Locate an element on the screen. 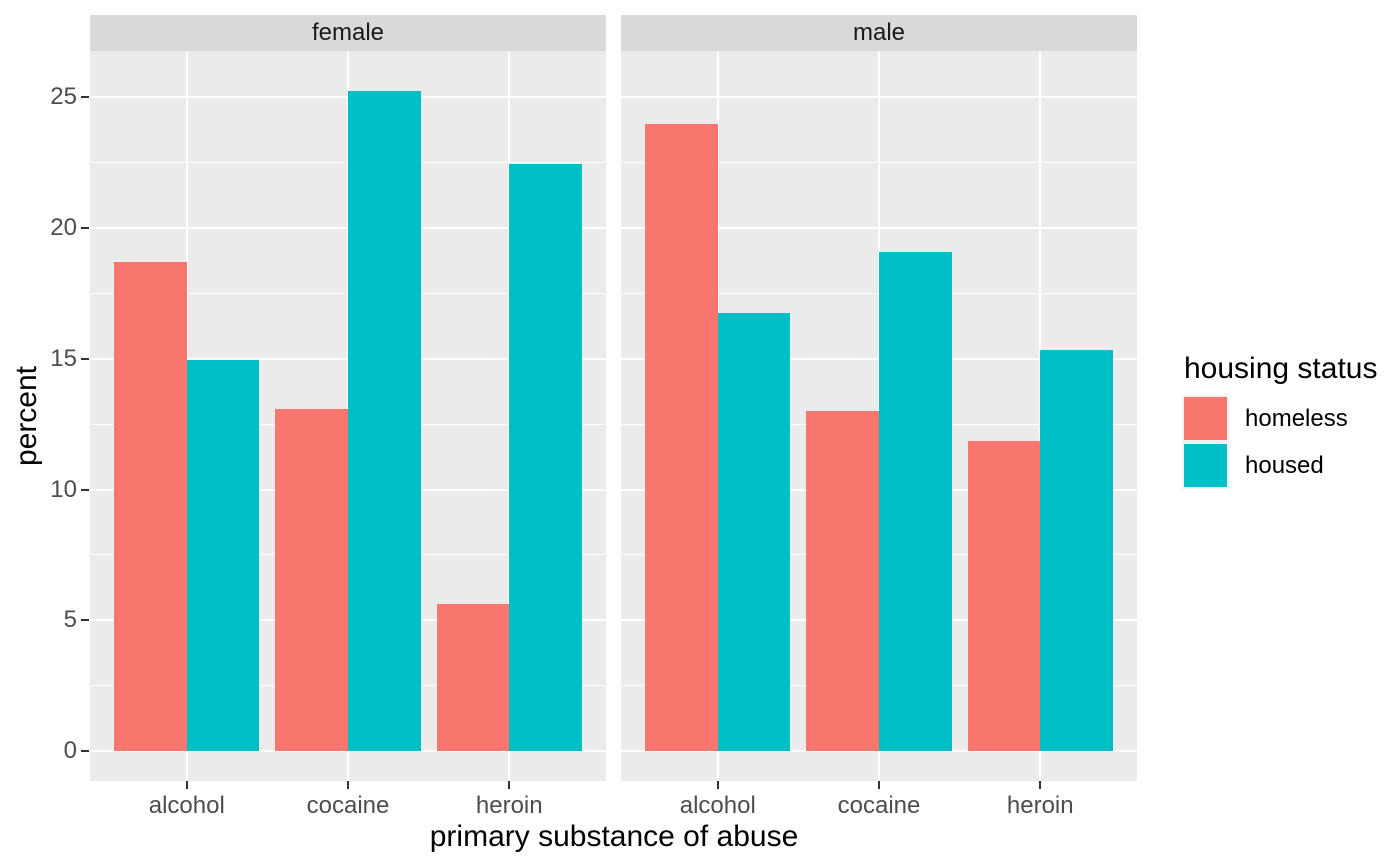 Image resolution: width=1400 pixels, height=866 pixels. legend-swatch-homeless is located at coordinates (1205, 418).